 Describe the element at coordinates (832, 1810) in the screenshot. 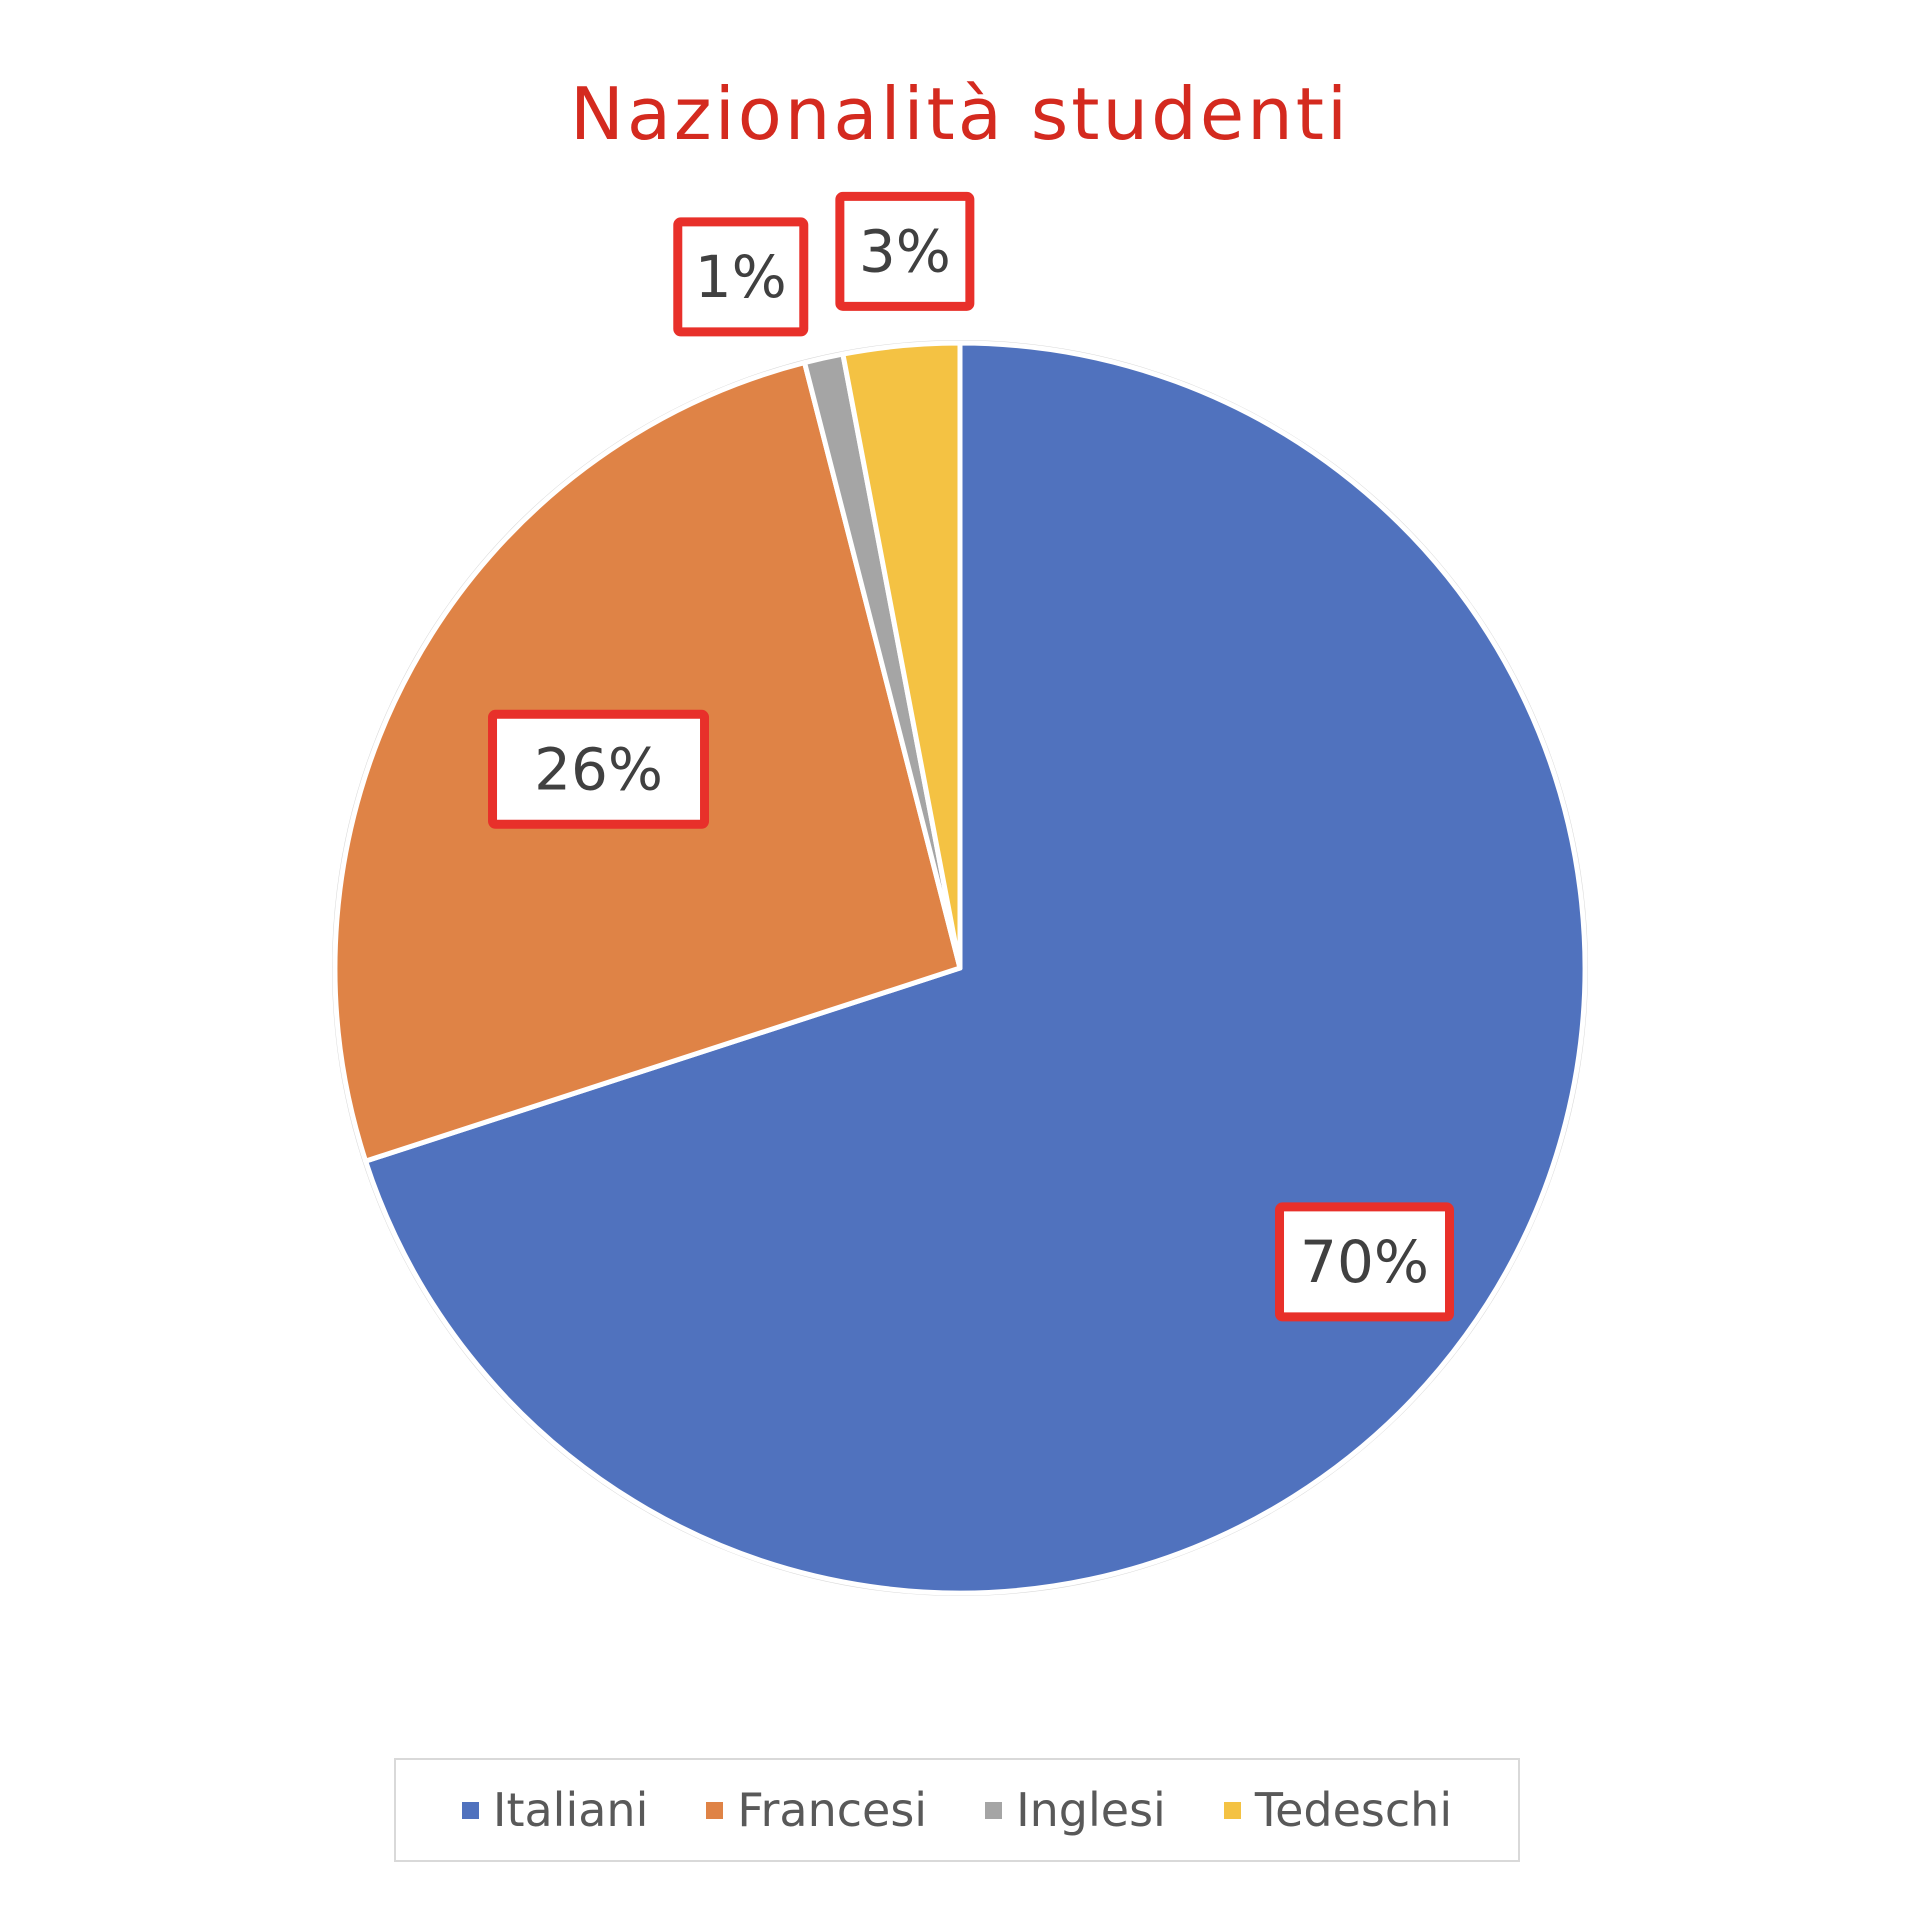

I see `legend-label: Francesi` at that location.